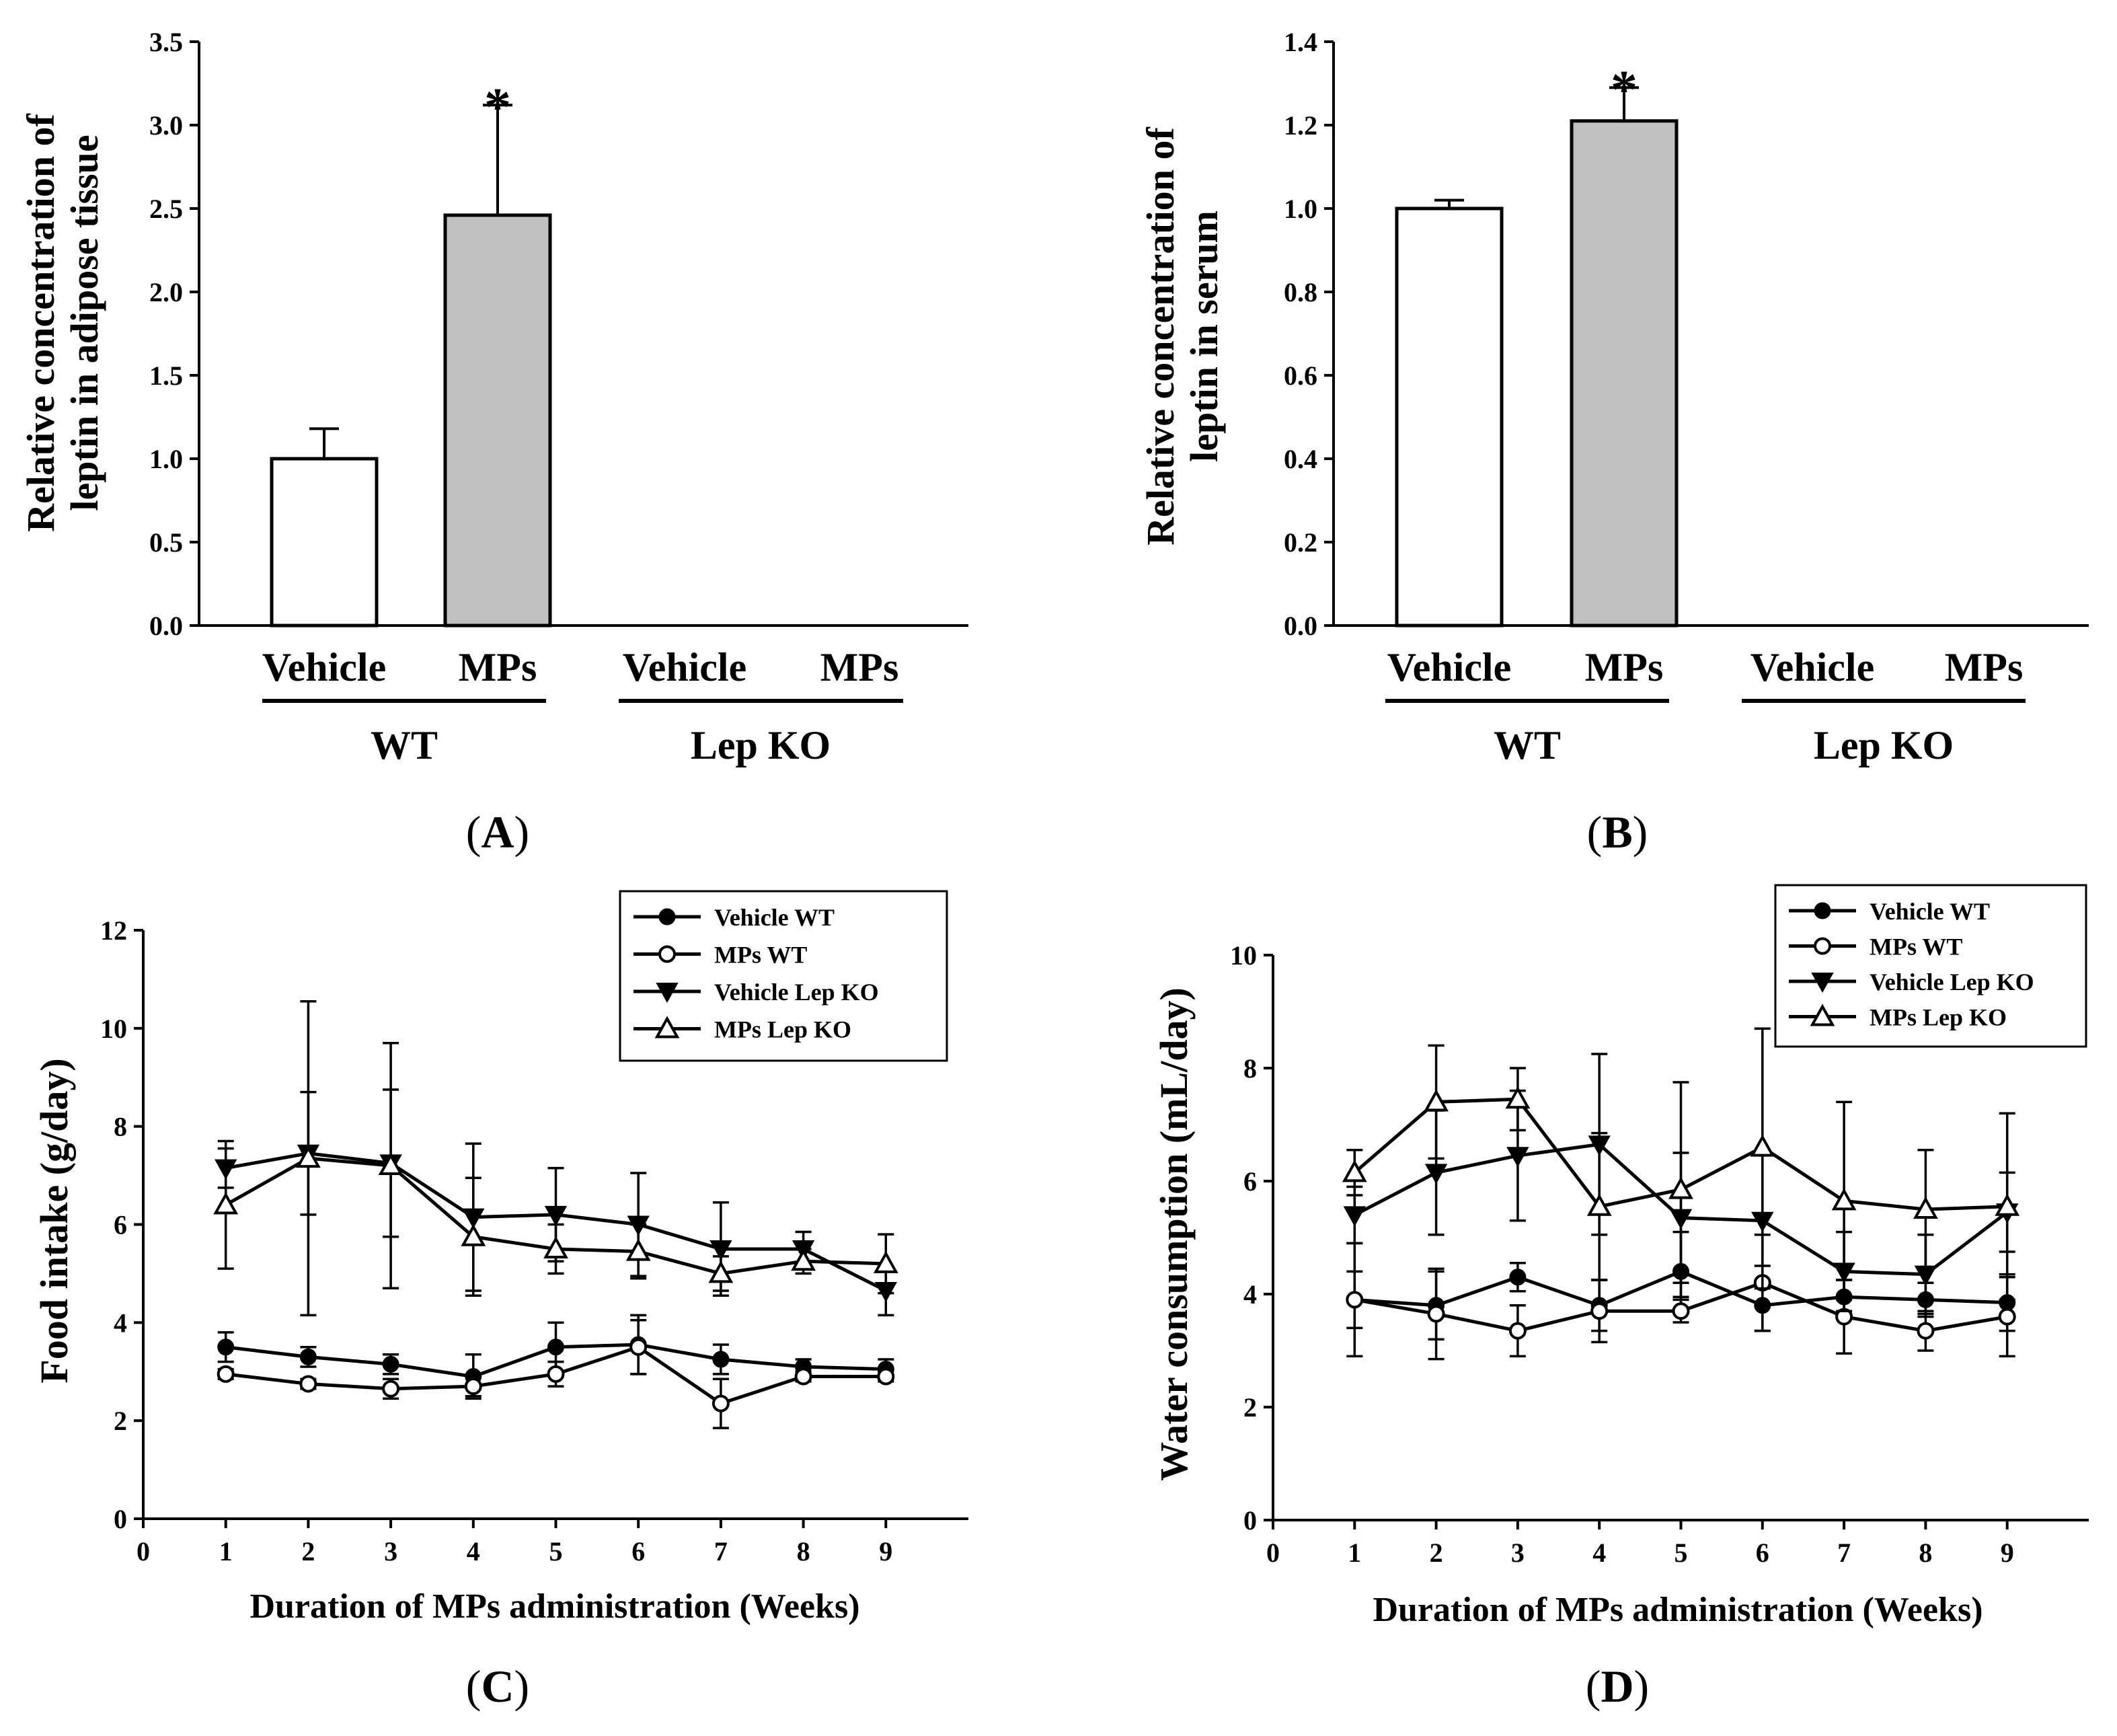 This screenshot has height=1736, width=2117. What do you see at coordinates (1354, 1553) in the screenshot?
I see `panel-d-xtick-label: 1` at bounding box center [1354, 1553].